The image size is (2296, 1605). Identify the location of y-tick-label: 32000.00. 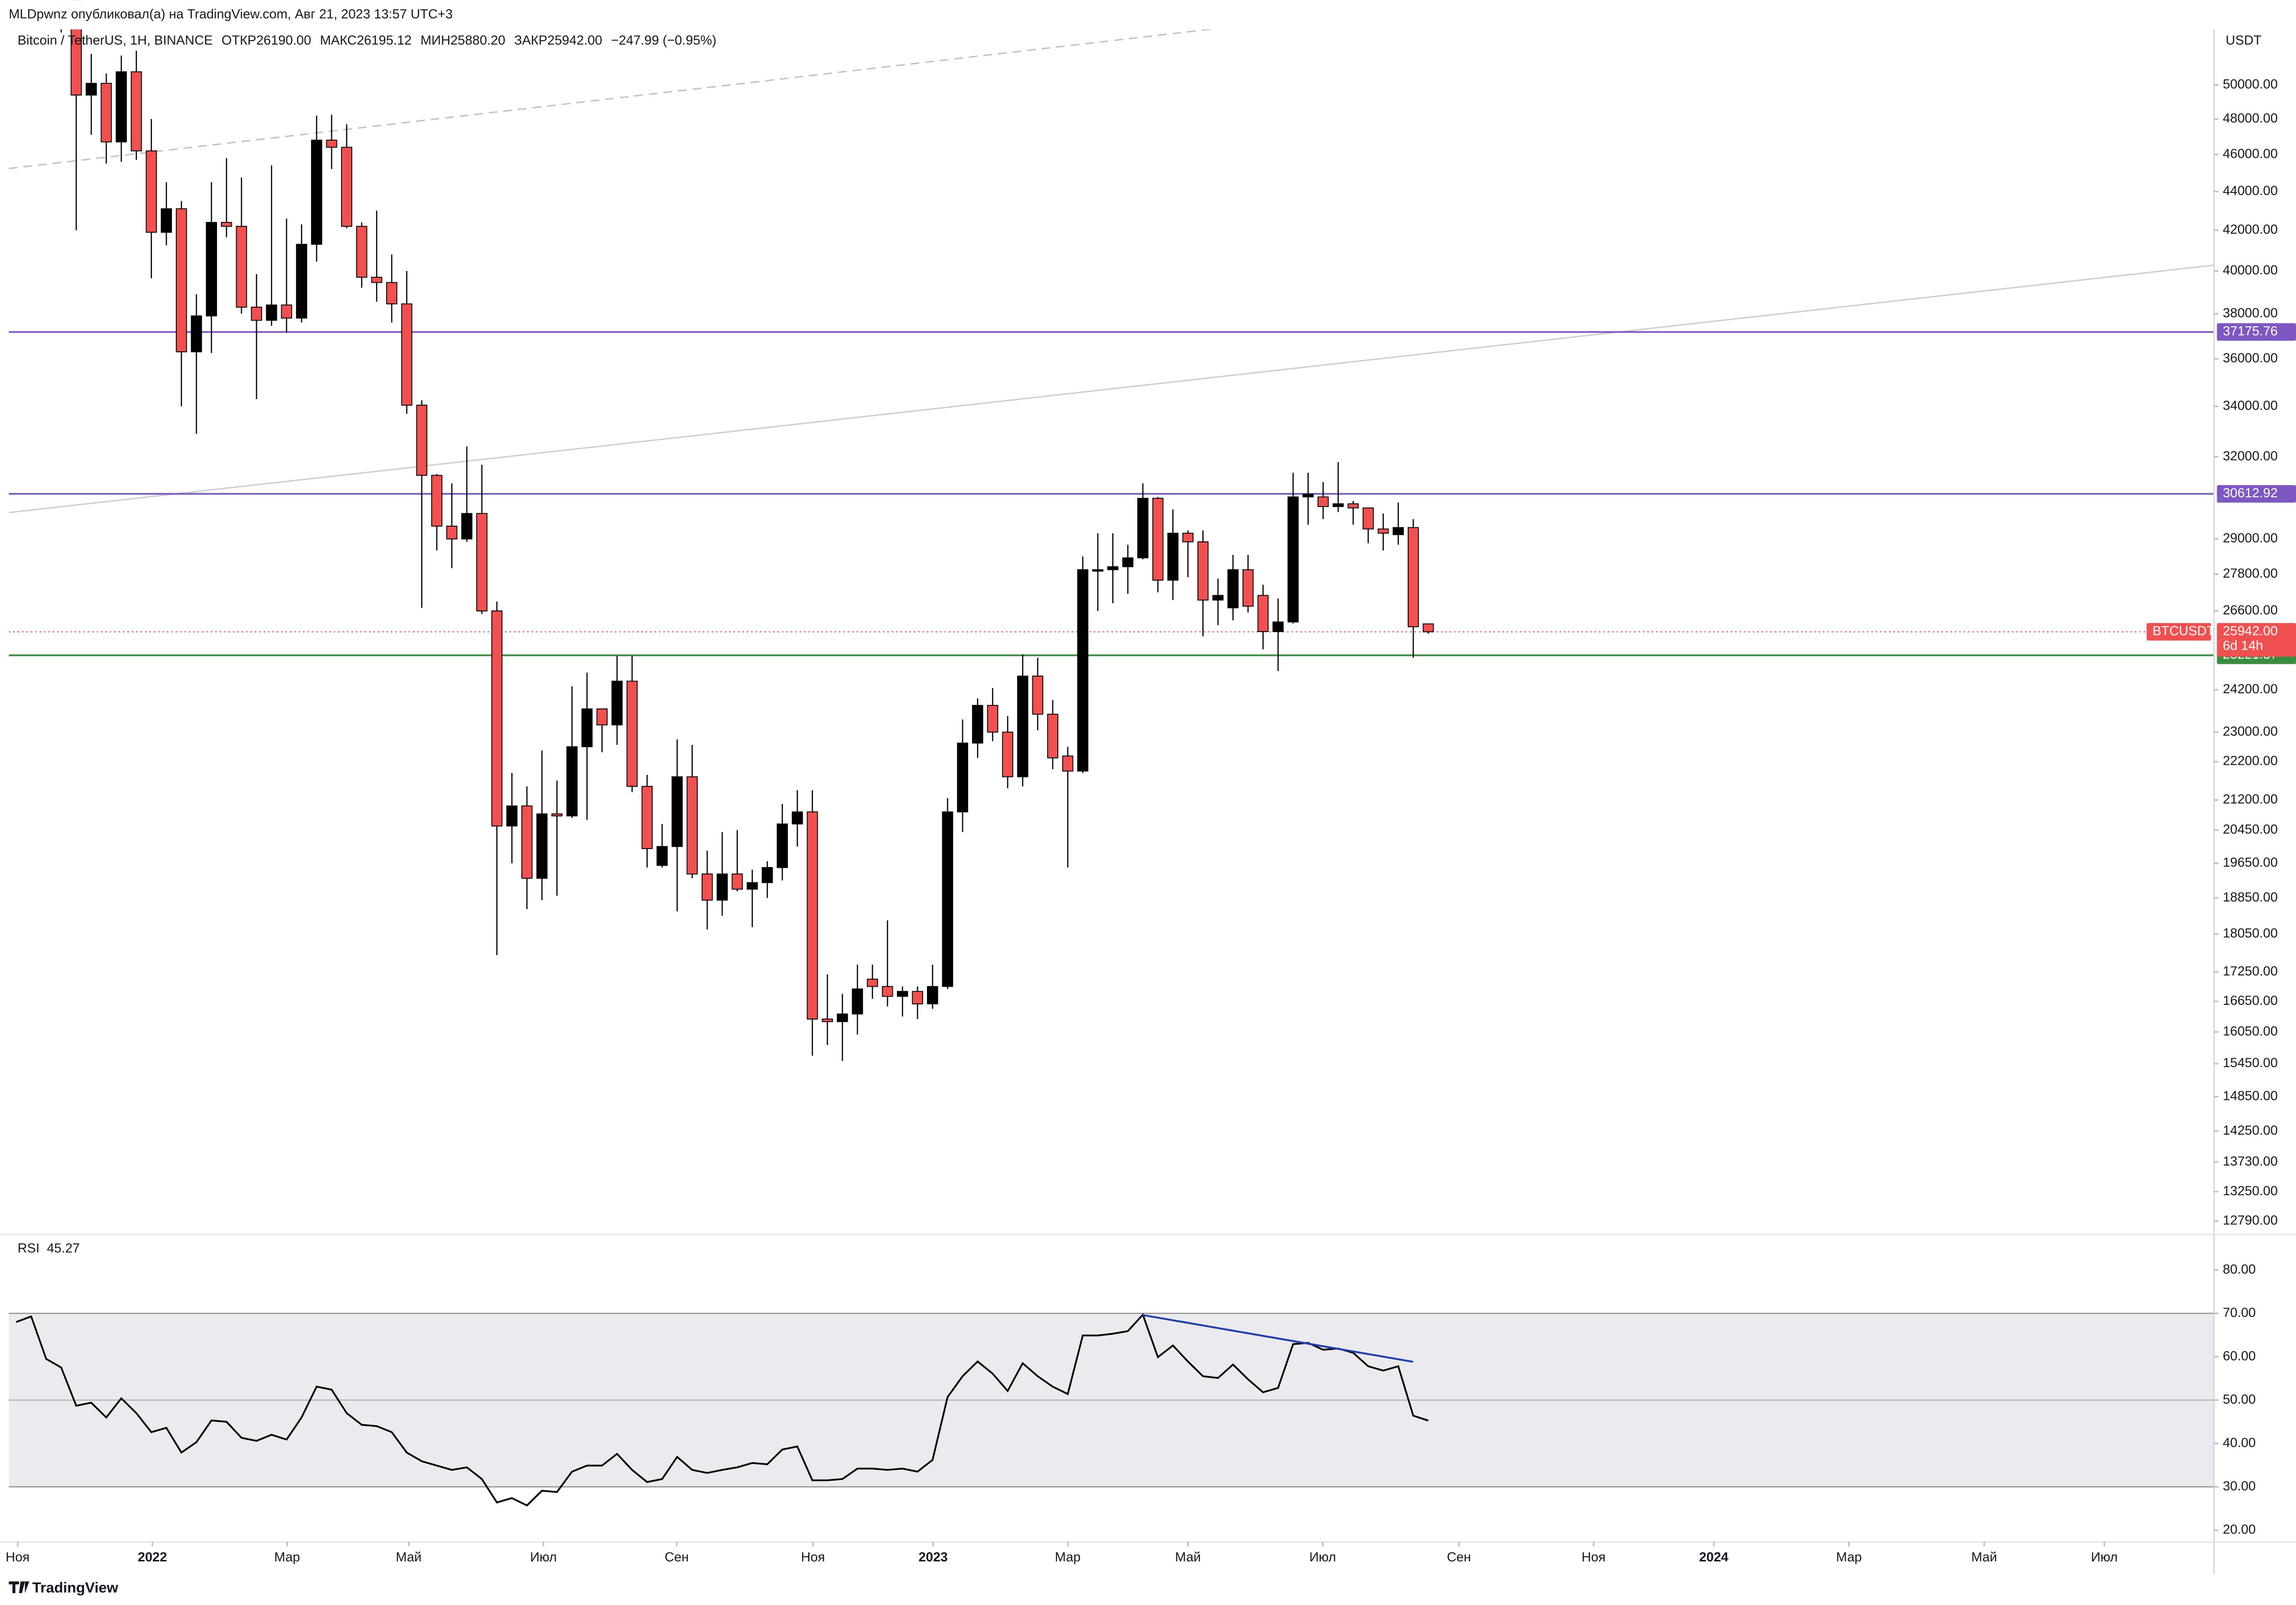
(2250, 456).